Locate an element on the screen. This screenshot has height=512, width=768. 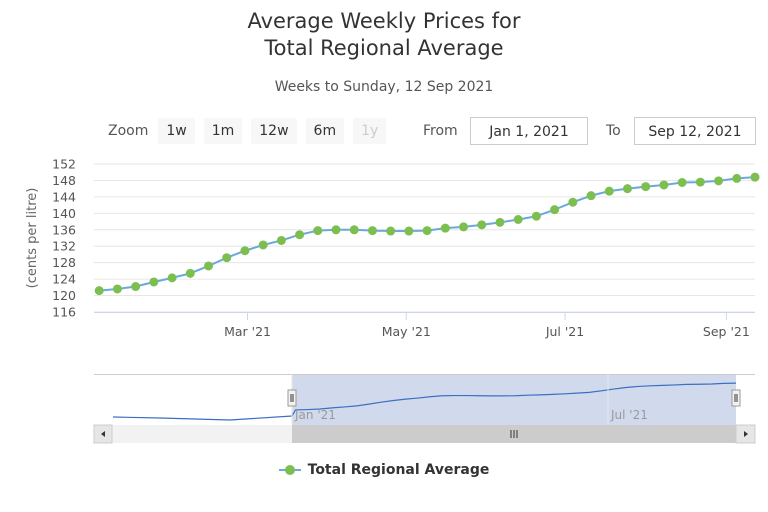
y-tick-label: 128 is located at coordinates (64, 262).